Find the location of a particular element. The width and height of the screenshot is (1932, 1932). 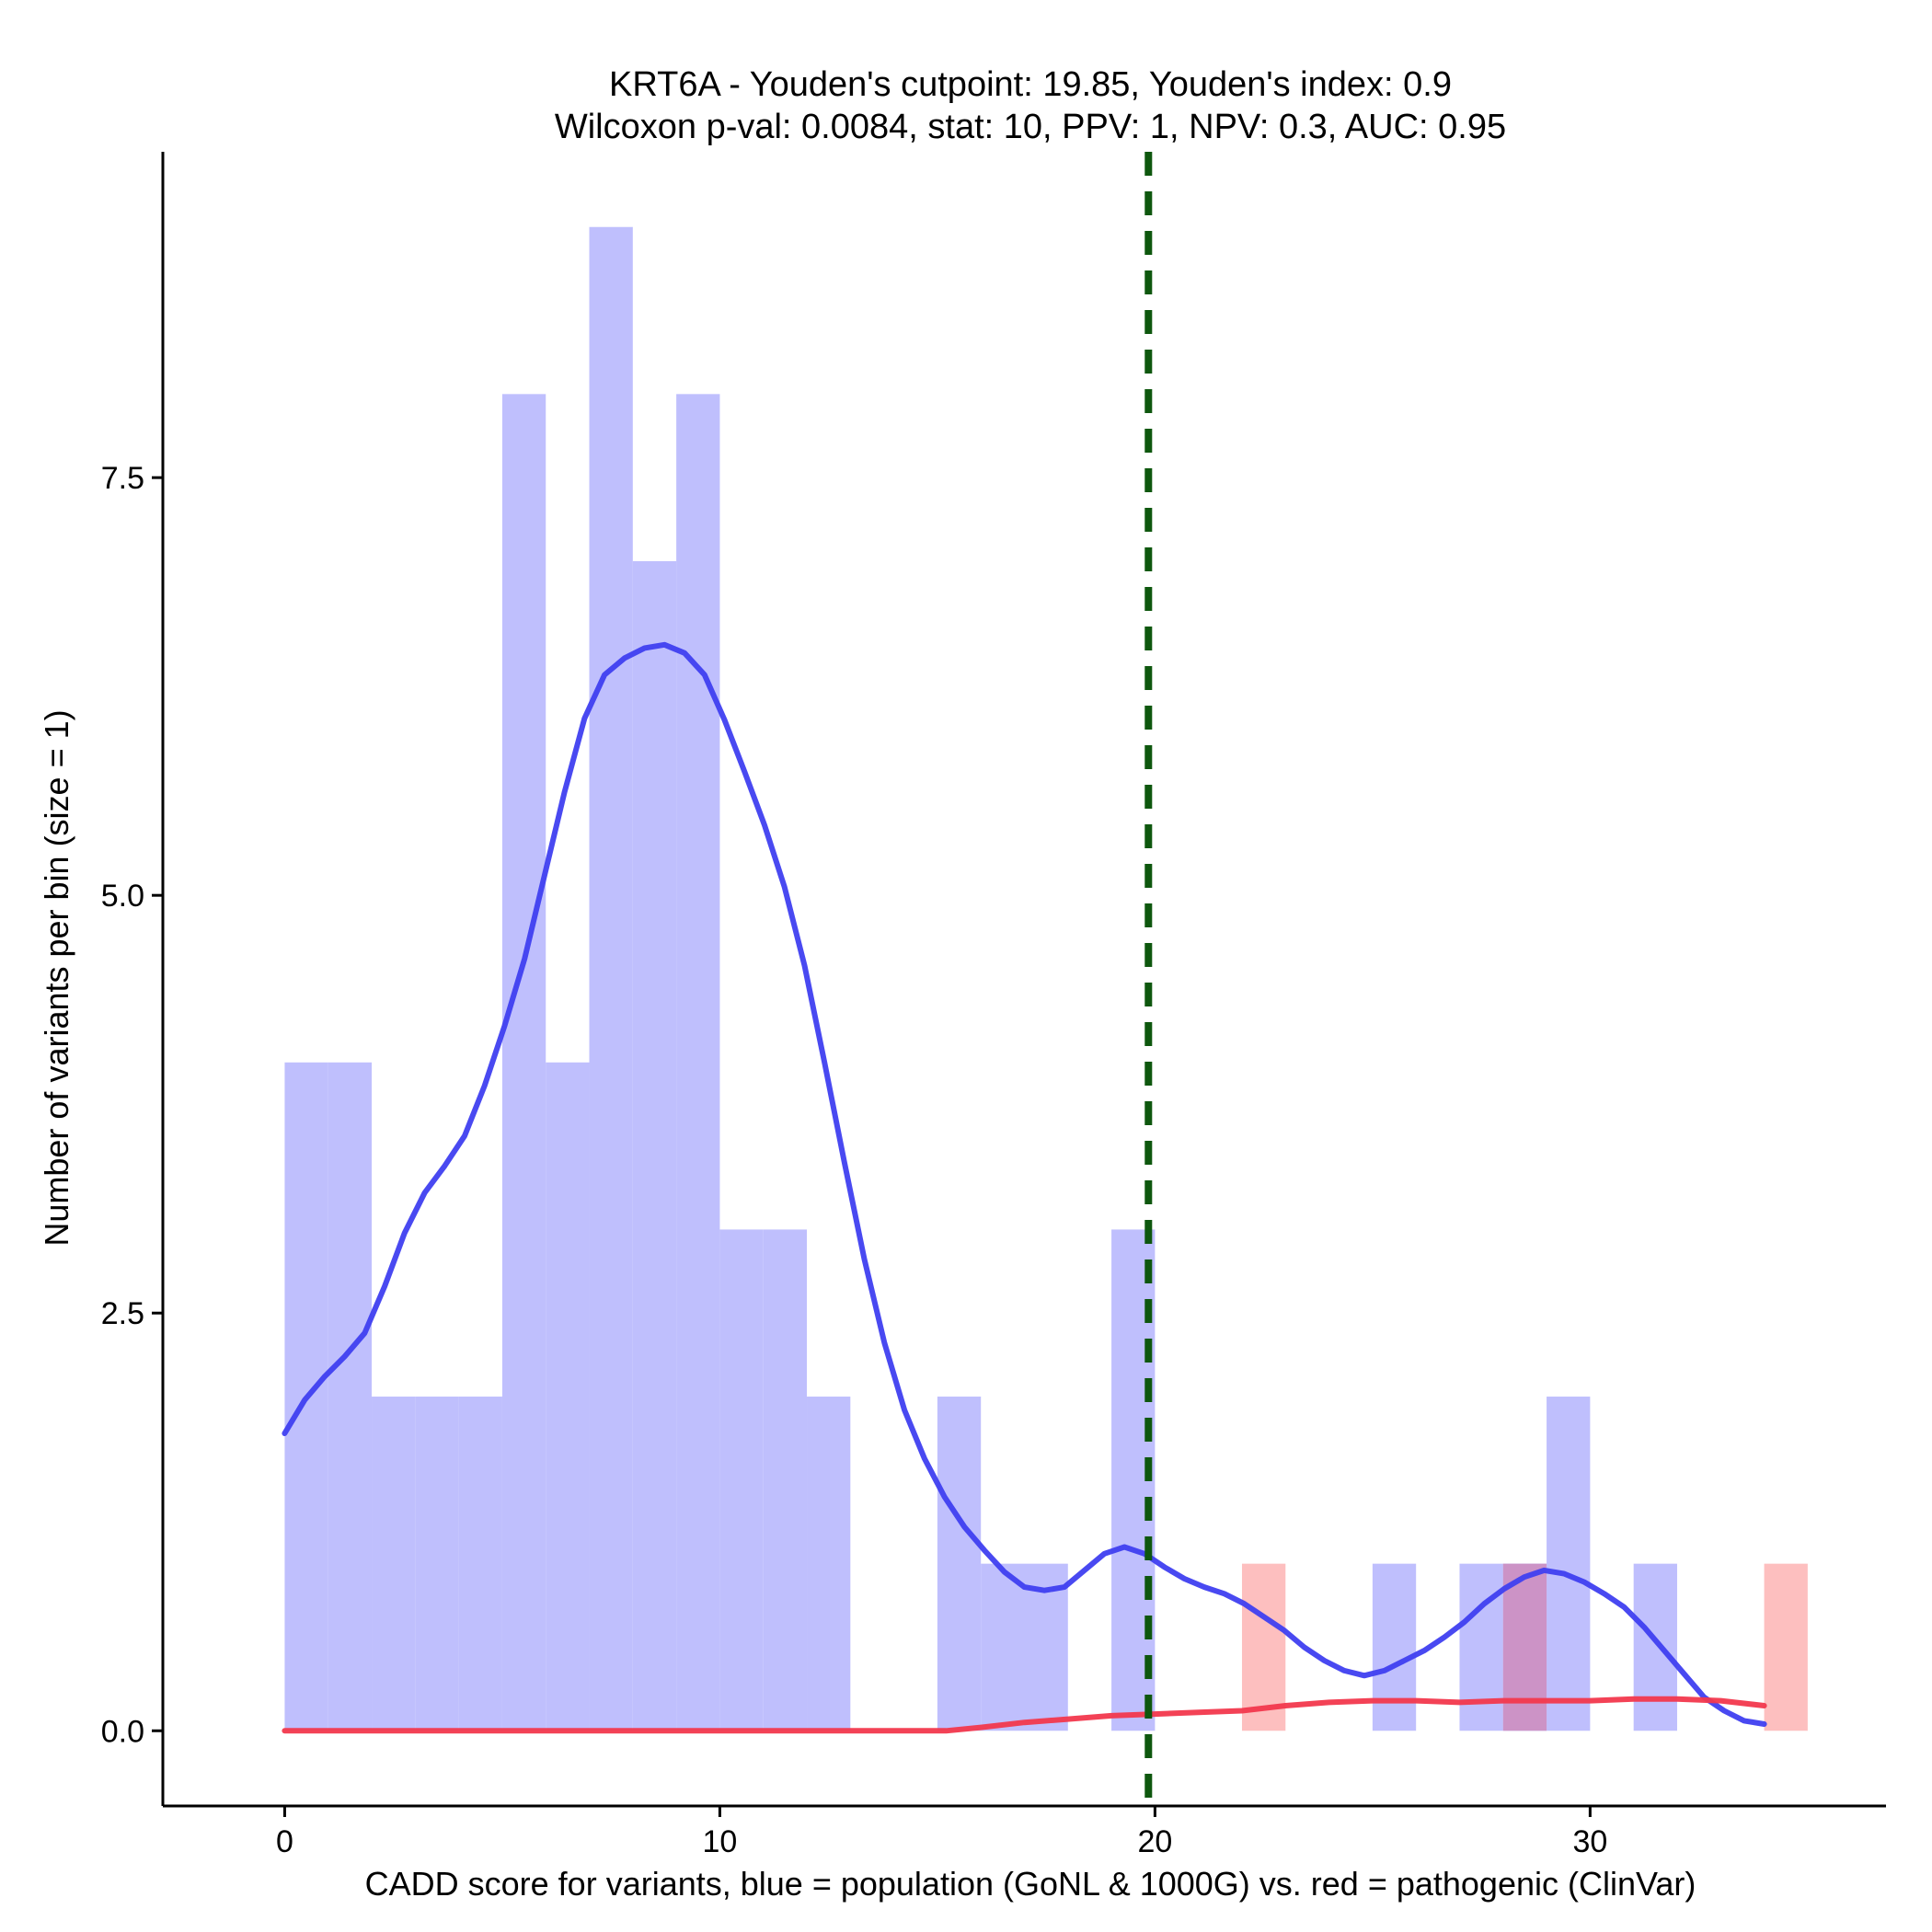

y-tick-label: 7.5 is located at coordinates (122, 478).